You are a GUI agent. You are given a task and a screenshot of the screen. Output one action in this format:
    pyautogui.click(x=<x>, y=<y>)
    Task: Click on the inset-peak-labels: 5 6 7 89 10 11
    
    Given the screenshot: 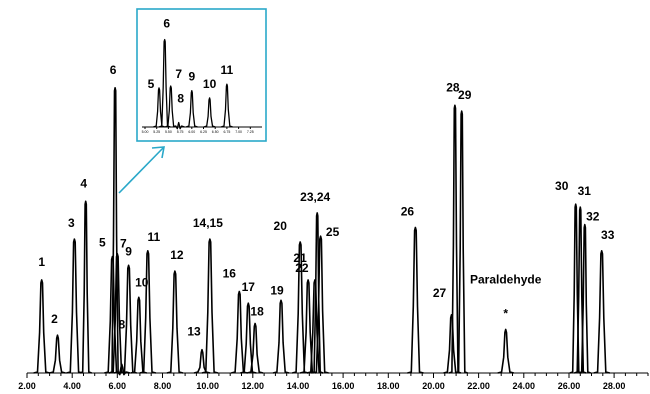 What is the action you would take?
    pyautogui.click(x=191, y=61)
    